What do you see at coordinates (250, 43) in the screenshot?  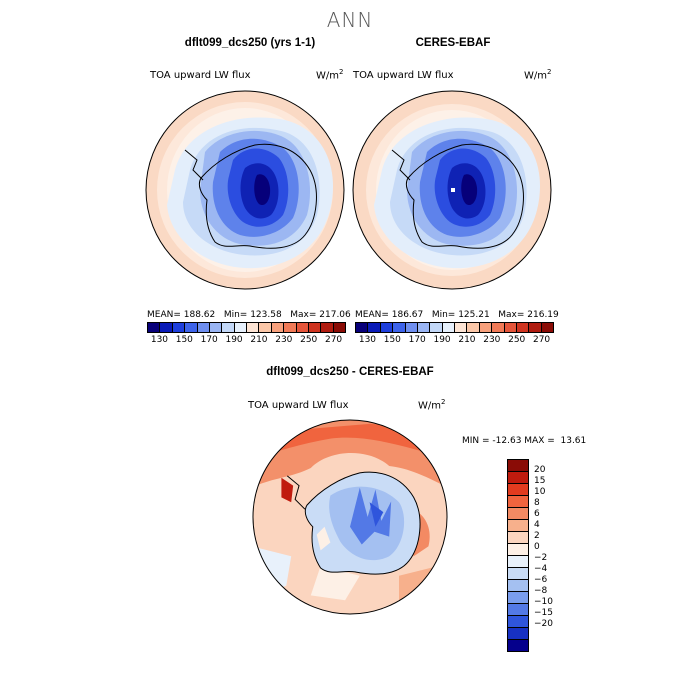 I see `panel-1-title: dflt099_dcs250 (yrs 1-1)` at bounding box center [250, 43].